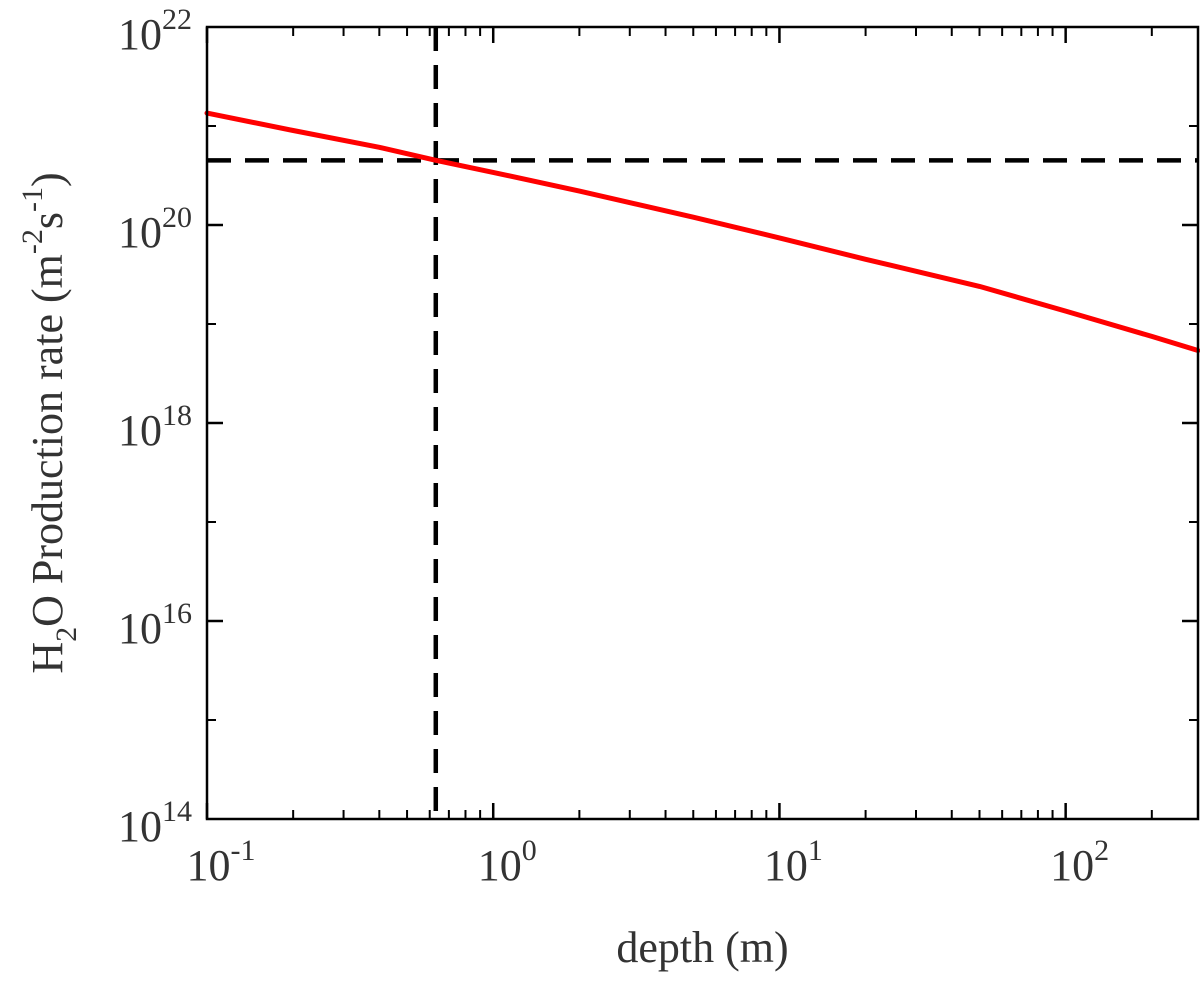 Image resolution: width=1200 pixels, height=981 pixels. What do you see at coordinates (1079, 862) in the screenshot?
I see `x-tick-label: 10²` at bounding box center [1079, 862].